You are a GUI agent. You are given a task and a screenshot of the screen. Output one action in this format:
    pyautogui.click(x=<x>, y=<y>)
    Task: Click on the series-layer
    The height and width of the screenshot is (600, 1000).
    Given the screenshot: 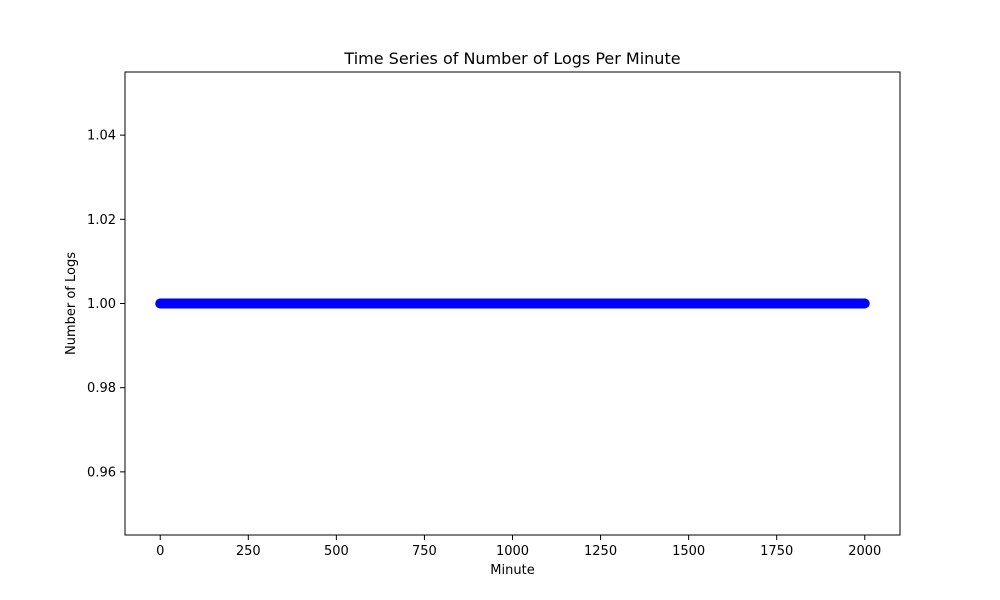 What is the action you would take?
    pyautogui.click(x=512, y=303)
    